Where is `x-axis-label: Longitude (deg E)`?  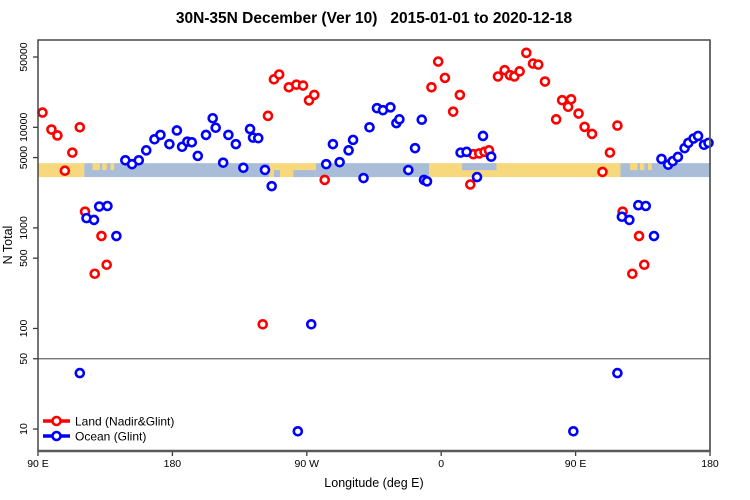 x-axis-label: Longitude (deg E) is located at coordinates (373, 483).